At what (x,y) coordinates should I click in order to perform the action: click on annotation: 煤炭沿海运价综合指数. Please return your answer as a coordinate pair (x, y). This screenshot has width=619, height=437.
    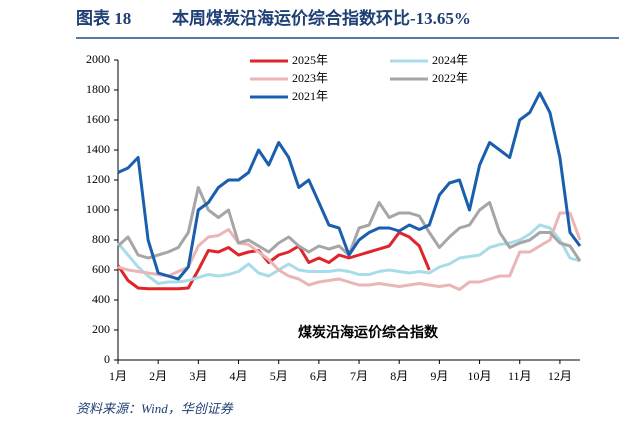
    Looking at the image, I should click on (368, 332).